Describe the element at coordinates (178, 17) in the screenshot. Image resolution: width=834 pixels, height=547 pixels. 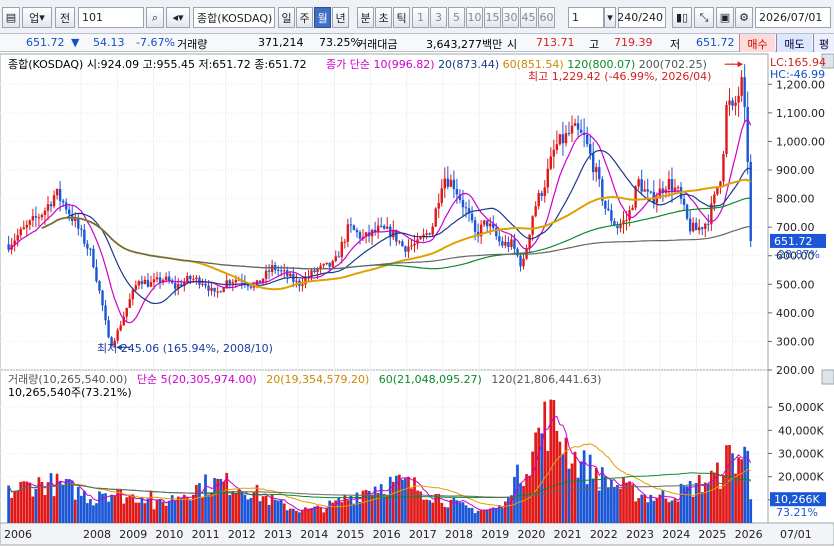
I see `sound-icon: ◂▾` at that location.